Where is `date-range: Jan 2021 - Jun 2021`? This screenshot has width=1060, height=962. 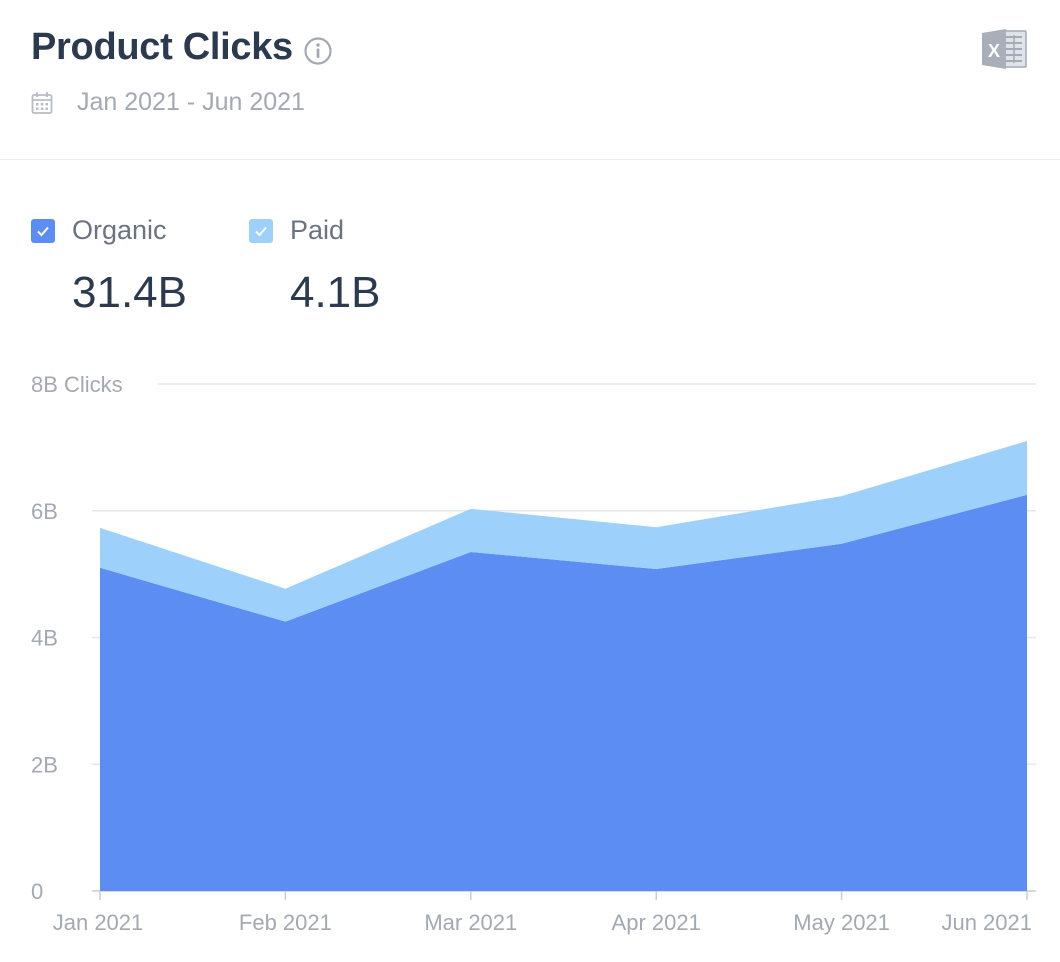 date-range: Jan 2021 - Jun 2021 is located at coordinates (168, 102).